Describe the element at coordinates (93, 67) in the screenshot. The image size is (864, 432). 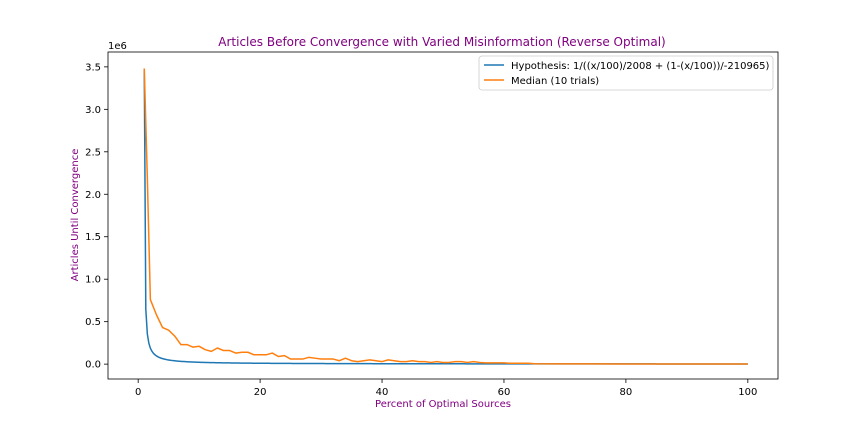
I see `y-tick-label: 3.5` at that location.